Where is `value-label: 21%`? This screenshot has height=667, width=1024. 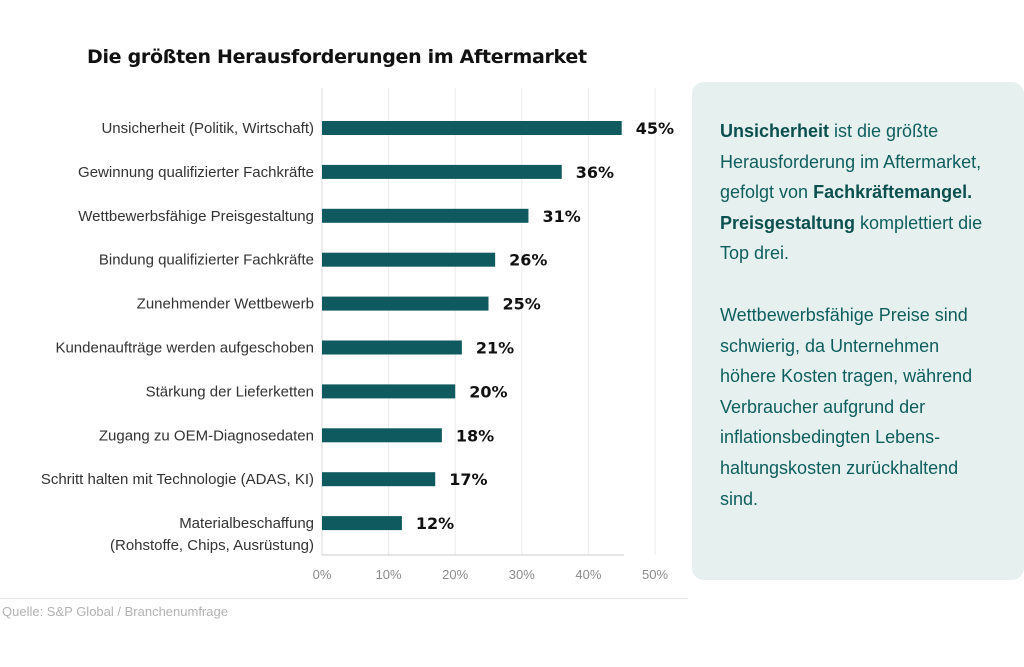
value-label: 21% is located at coordinates (495, 348).